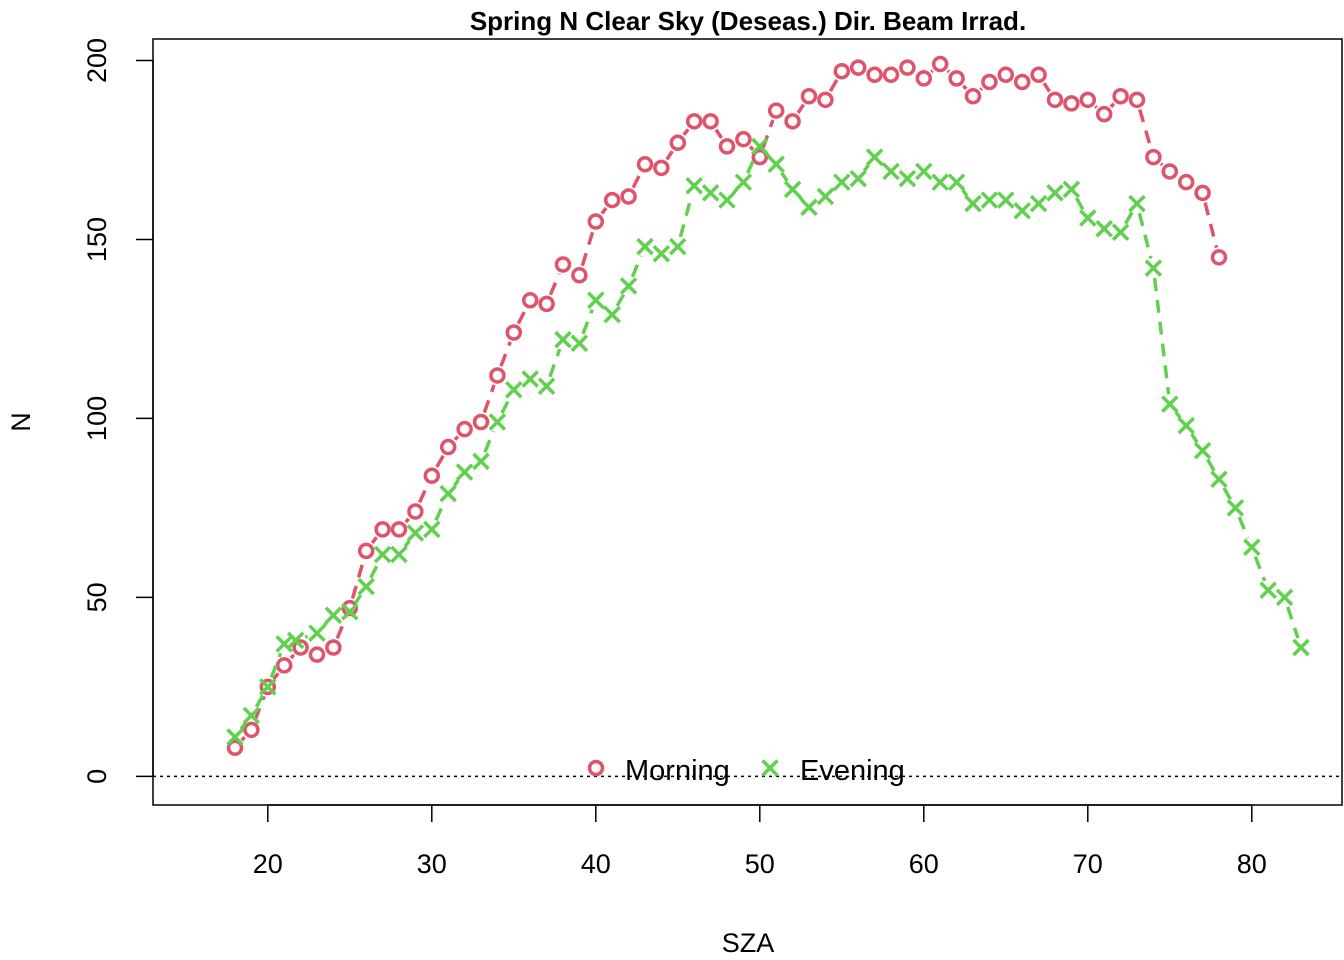 This screenshot has width=1344, height=960. Describe the element at coordinates (1252, 864) in the screenshot. I see `x-tick-label: 80` at that location.